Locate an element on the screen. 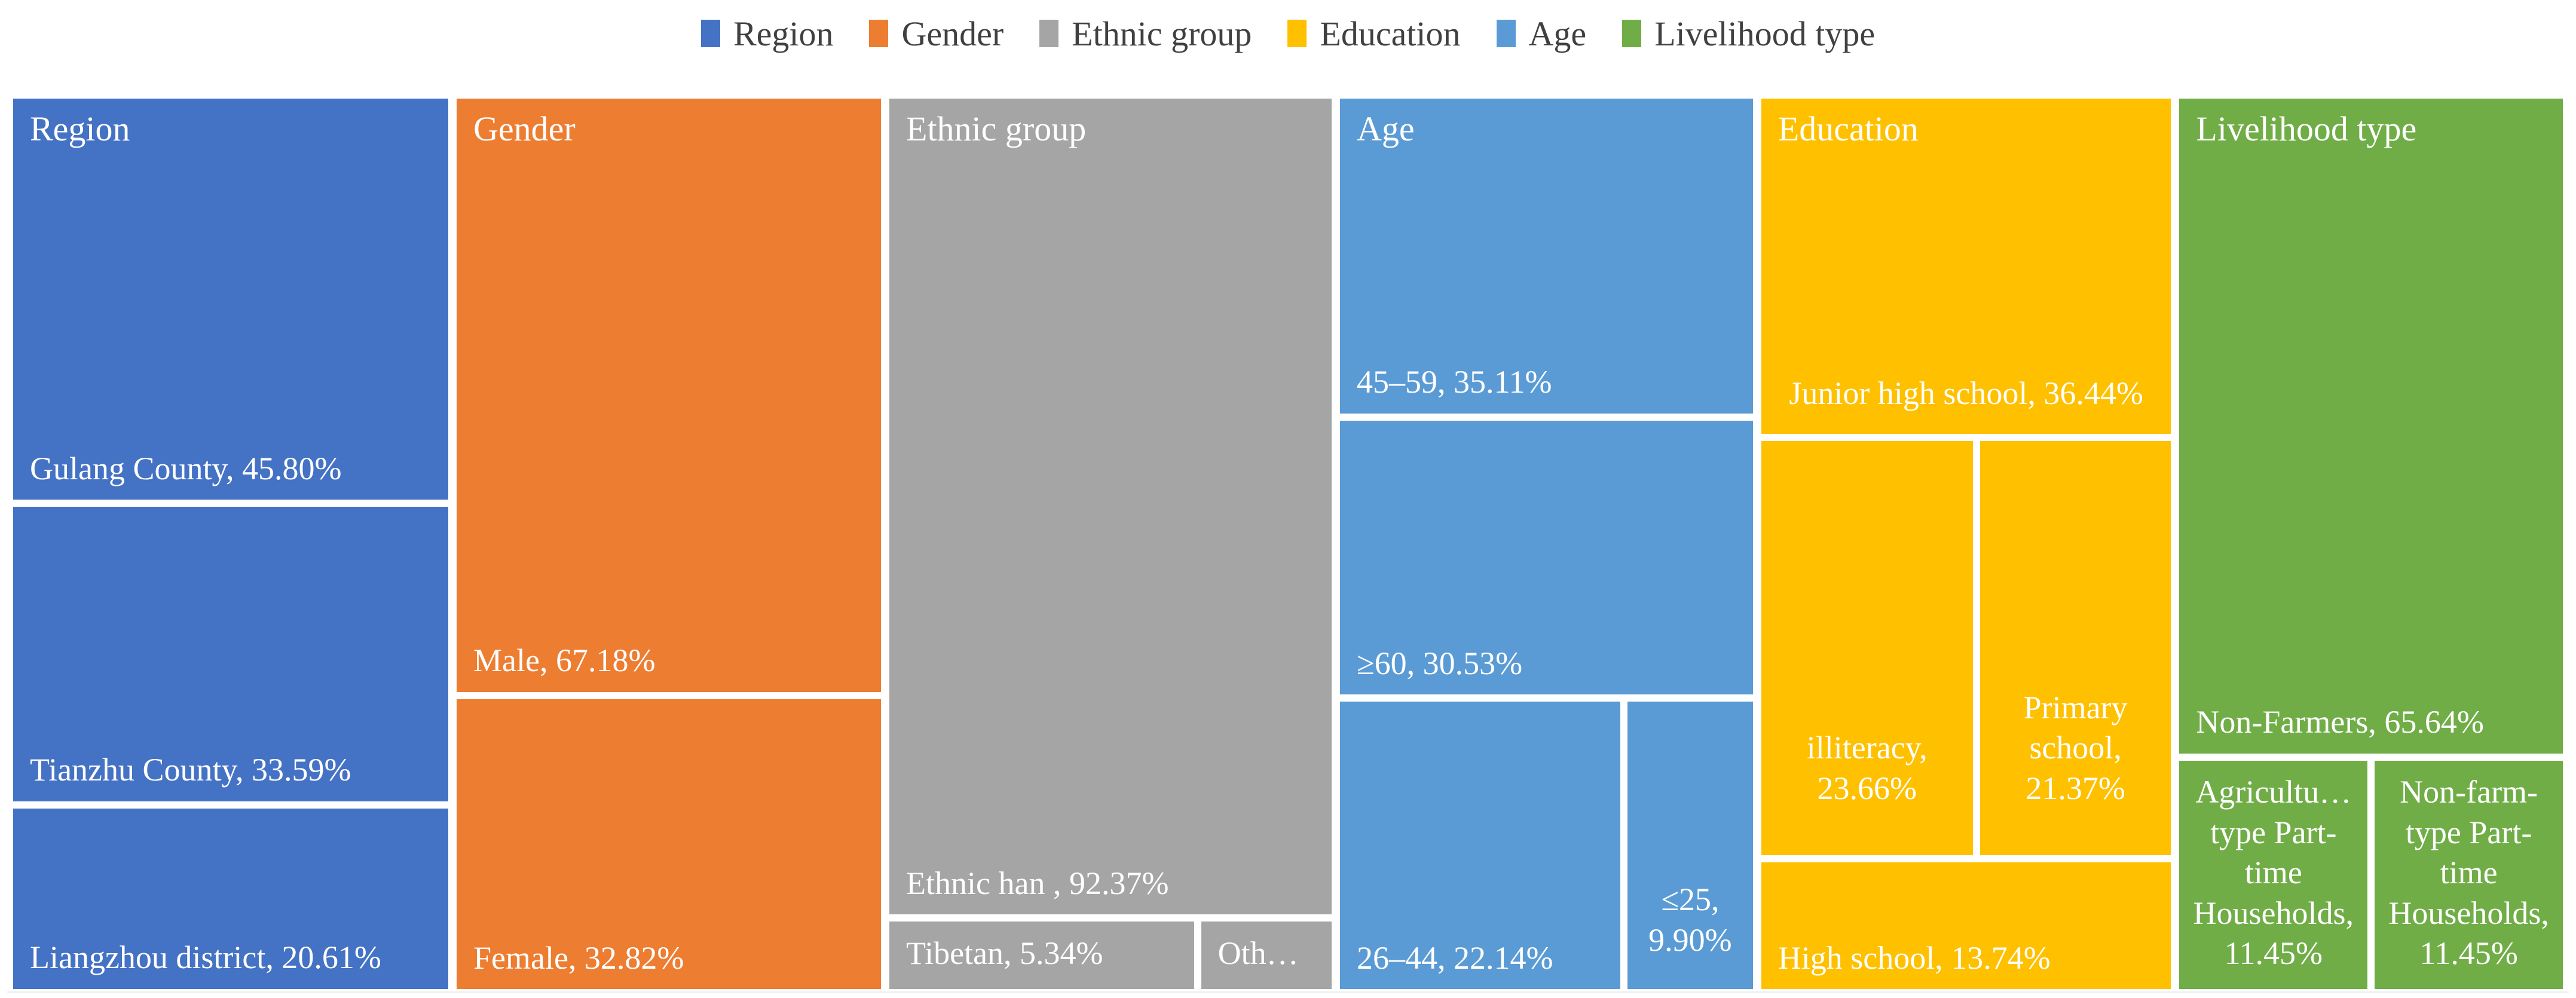 This screenshot has height=998, width=2576. legend-marker-gender is located at coordinates (879, 33).